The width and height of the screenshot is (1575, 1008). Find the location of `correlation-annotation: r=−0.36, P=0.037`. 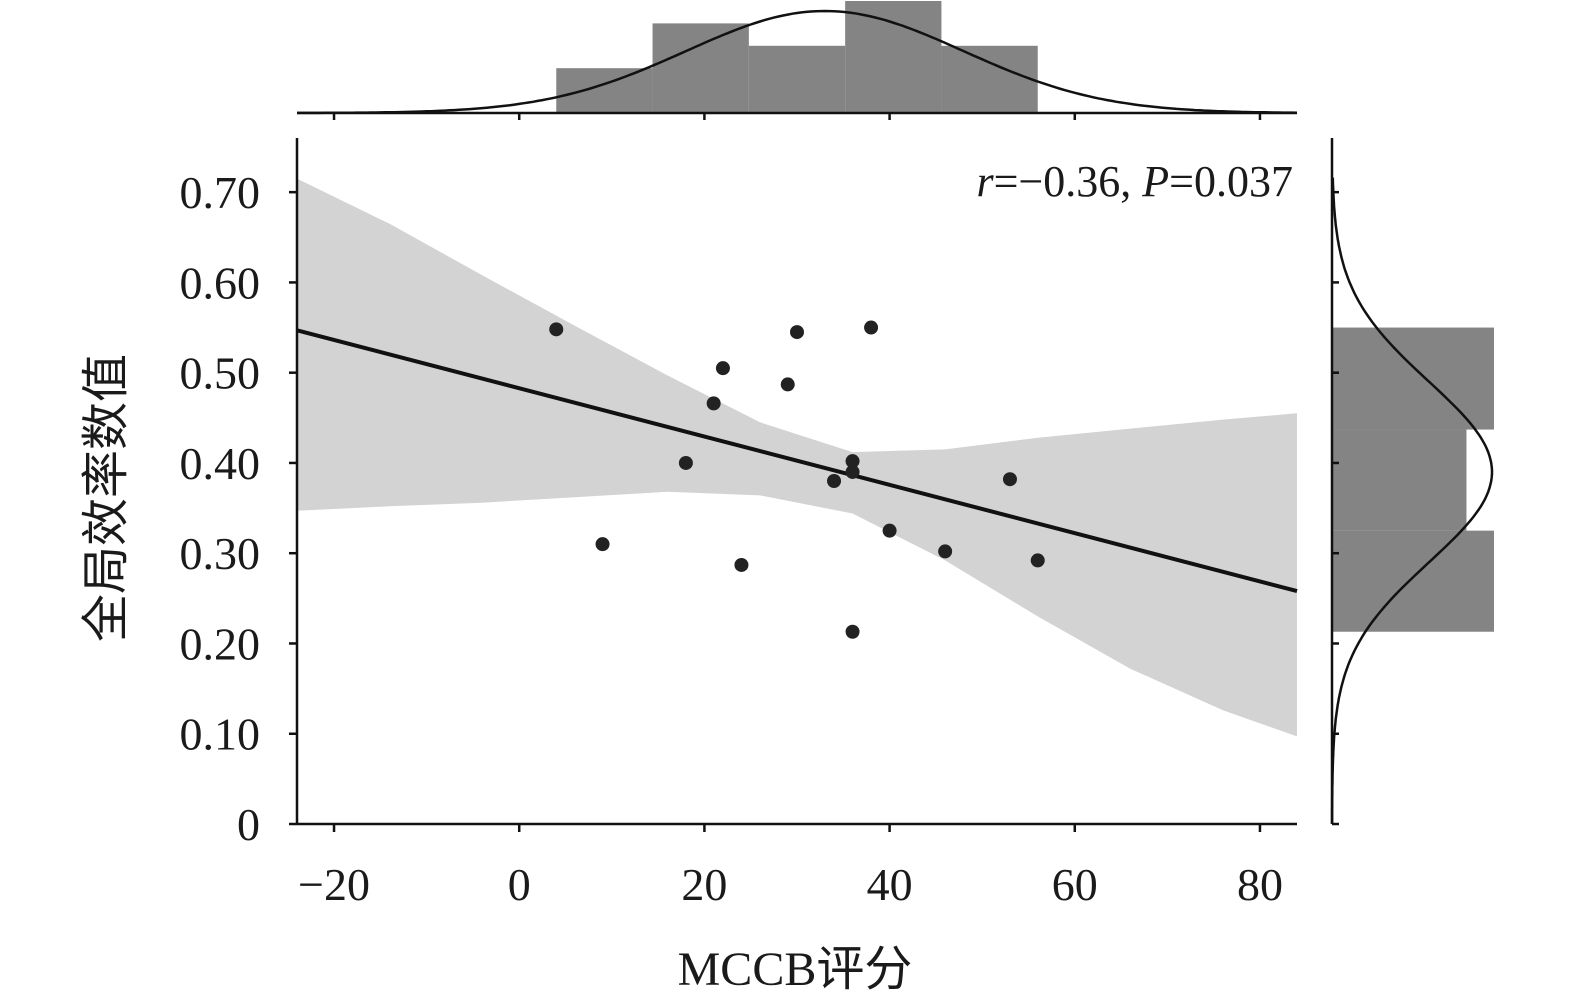

correlation-annotation: r=−0.36, P=0.037 is located at coordinates (1135, 181).